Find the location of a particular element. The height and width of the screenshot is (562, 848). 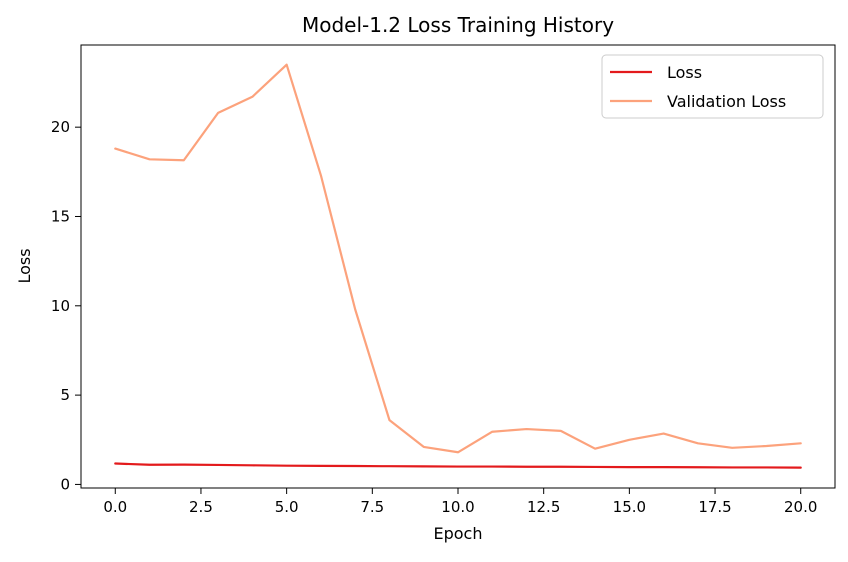

chart-title: Model-1.2 Loss Training History is located at coordinates (458, 25).